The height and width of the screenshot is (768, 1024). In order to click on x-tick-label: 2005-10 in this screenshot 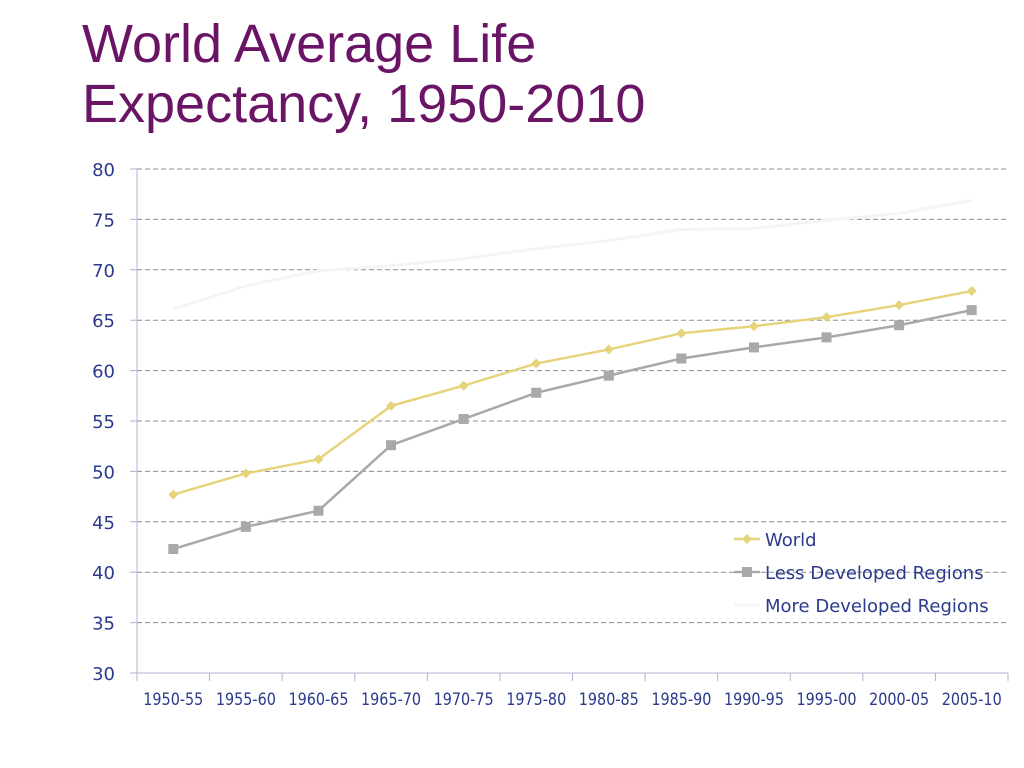, I will do `click(972, 700)`.